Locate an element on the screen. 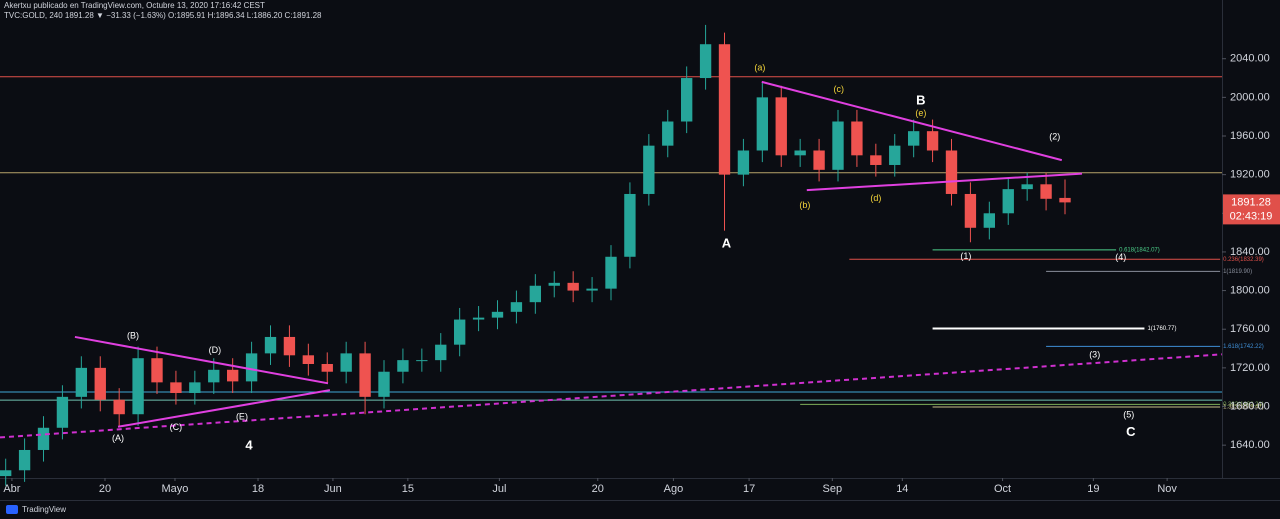 Image resolution: width=1280 pixels, height=519 pixels. wave-label: (e) is located at coordinates (920, 113).